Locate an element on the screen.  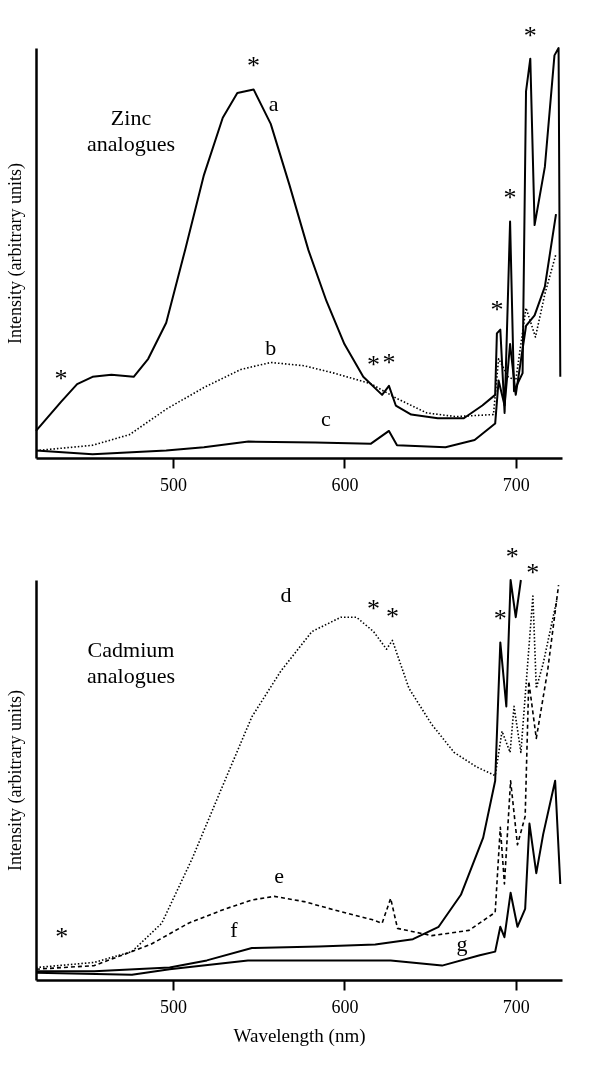
text: Cadmium analogues is located at coordinates (131, 662).